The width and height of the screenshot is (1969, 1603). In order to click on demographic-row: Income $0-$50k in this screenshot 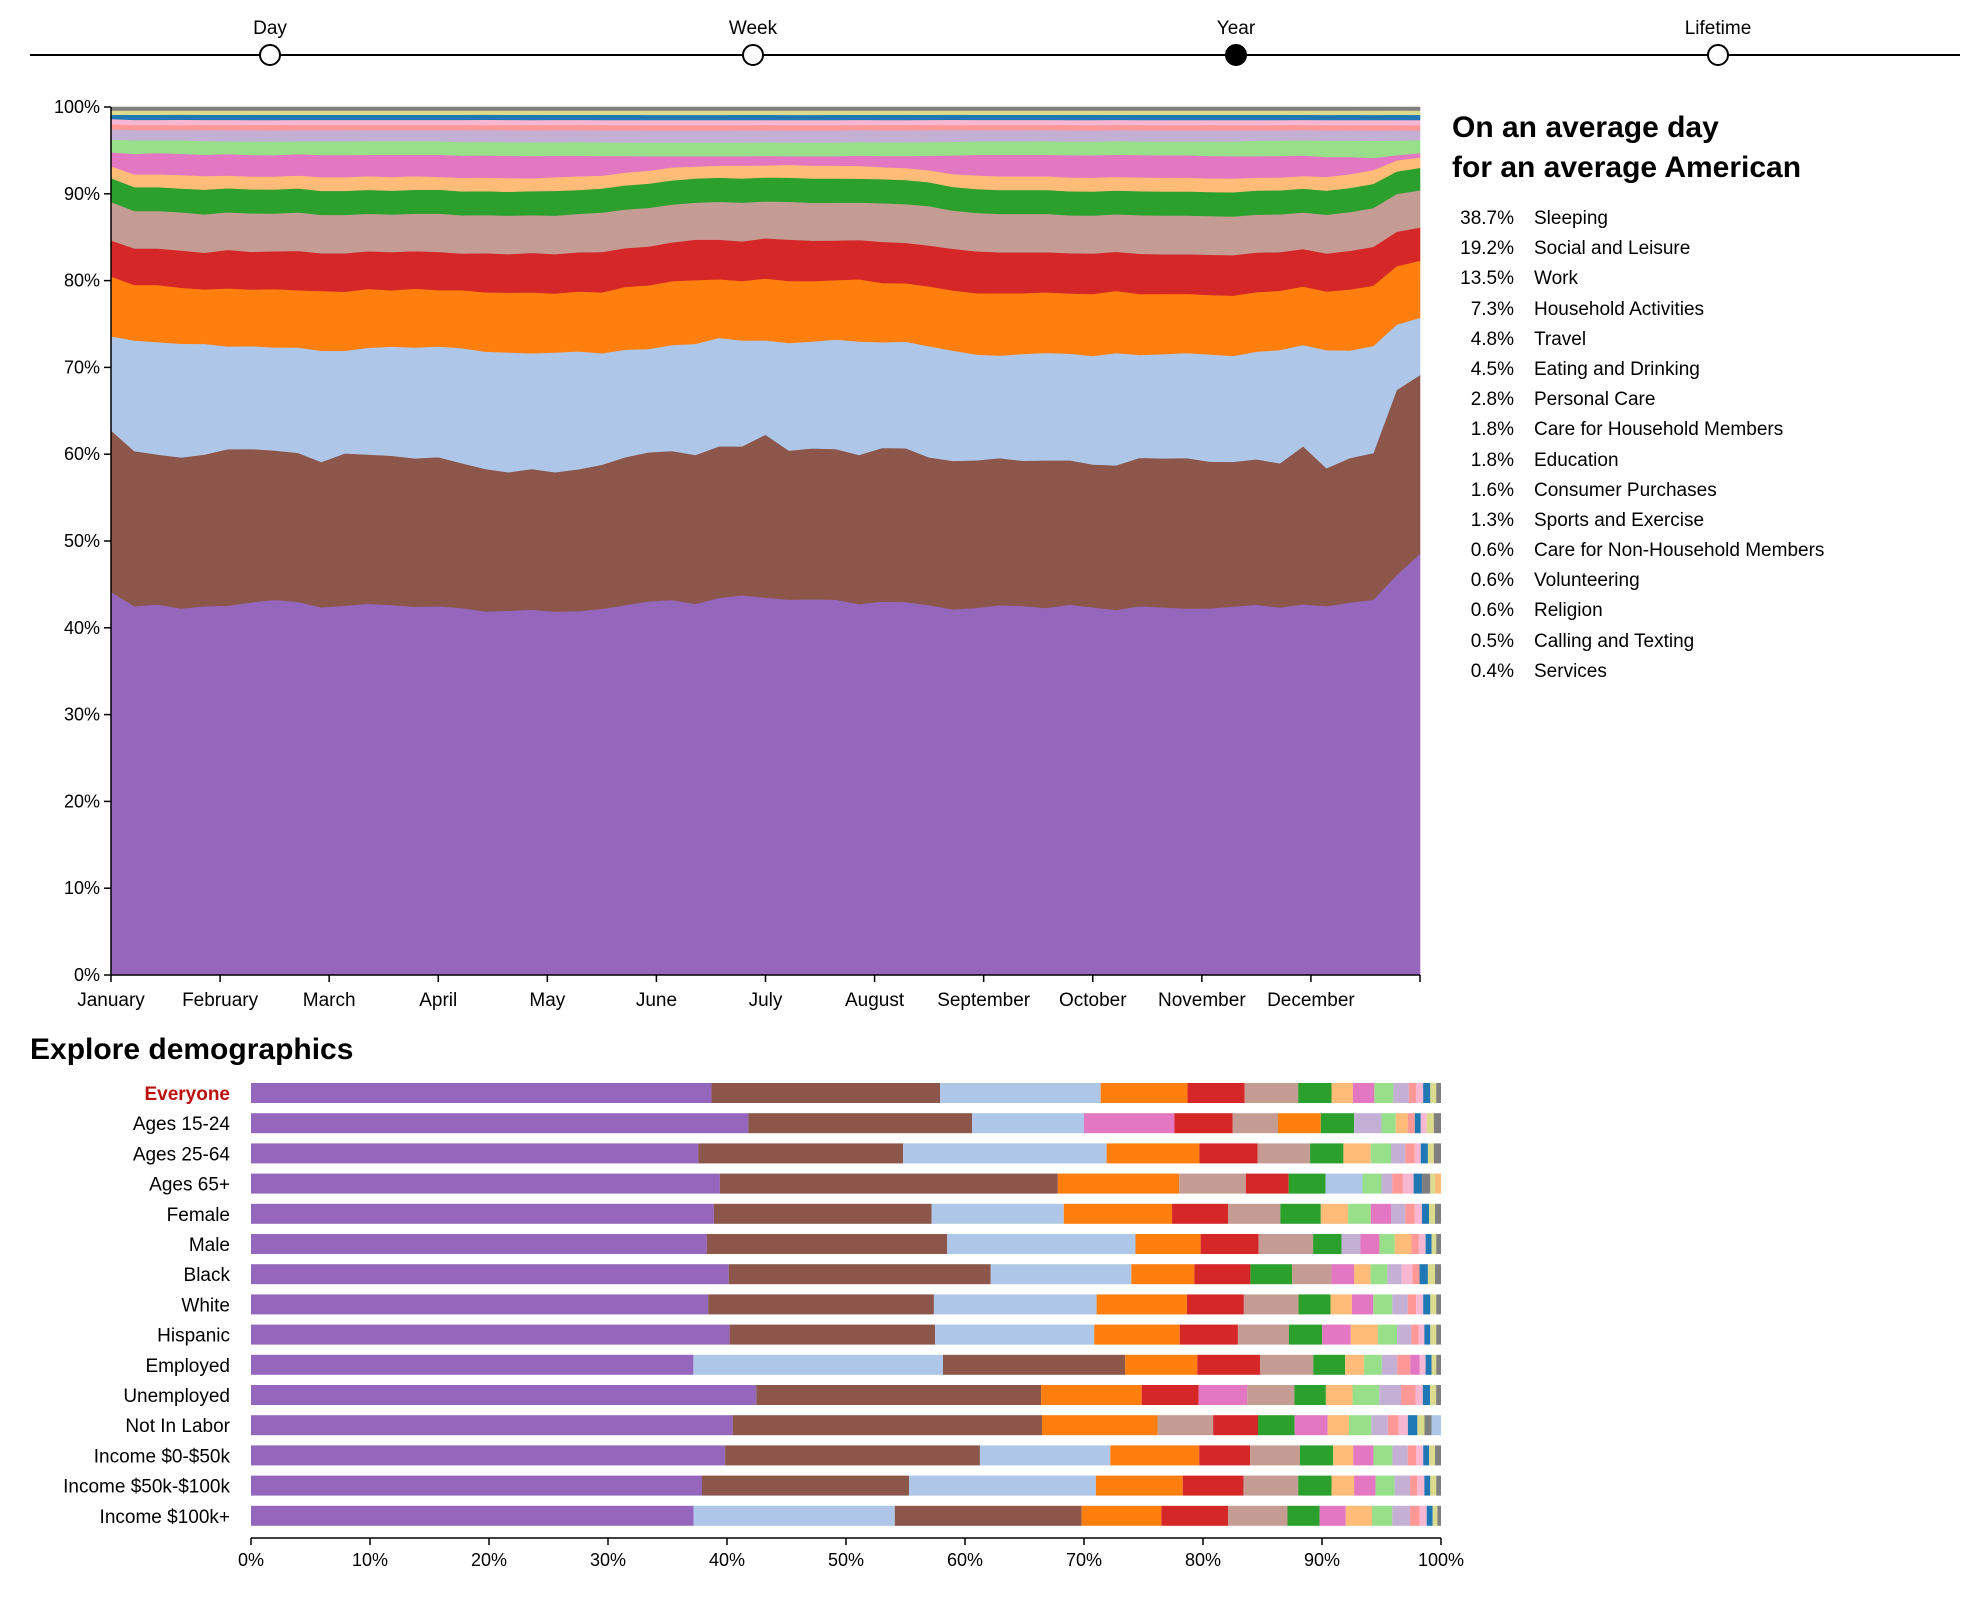, I will do `click(767, 1456)`.